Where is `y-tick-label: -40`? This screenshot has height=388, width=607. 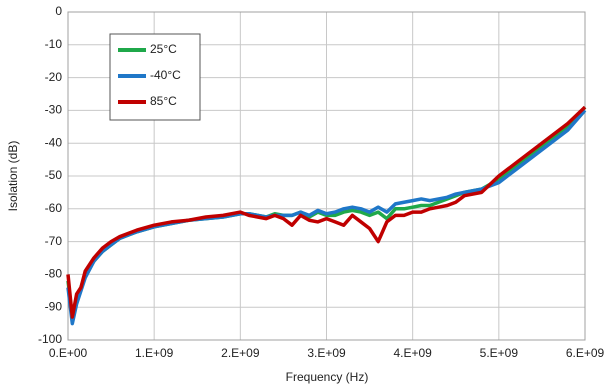
y-tick-label: -40 is located at coordinates (54, 142).